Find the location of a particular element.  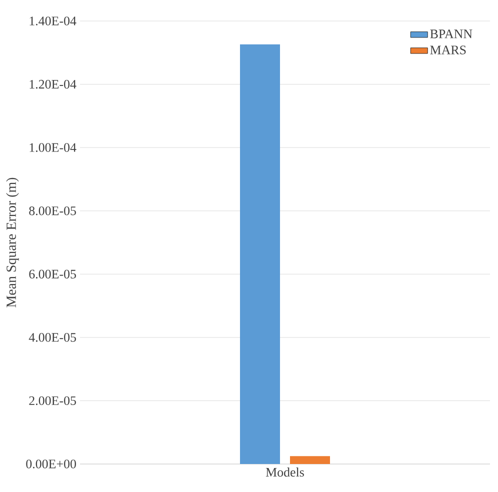

y-tick-label: 1.40E-04 is located at coordinates (53, 21).